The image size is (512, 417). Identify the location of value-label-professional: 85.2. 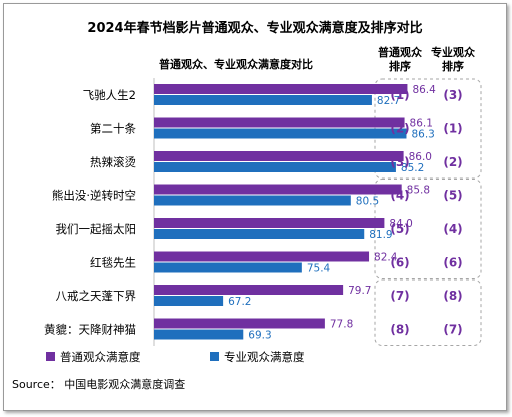
(412, 168).